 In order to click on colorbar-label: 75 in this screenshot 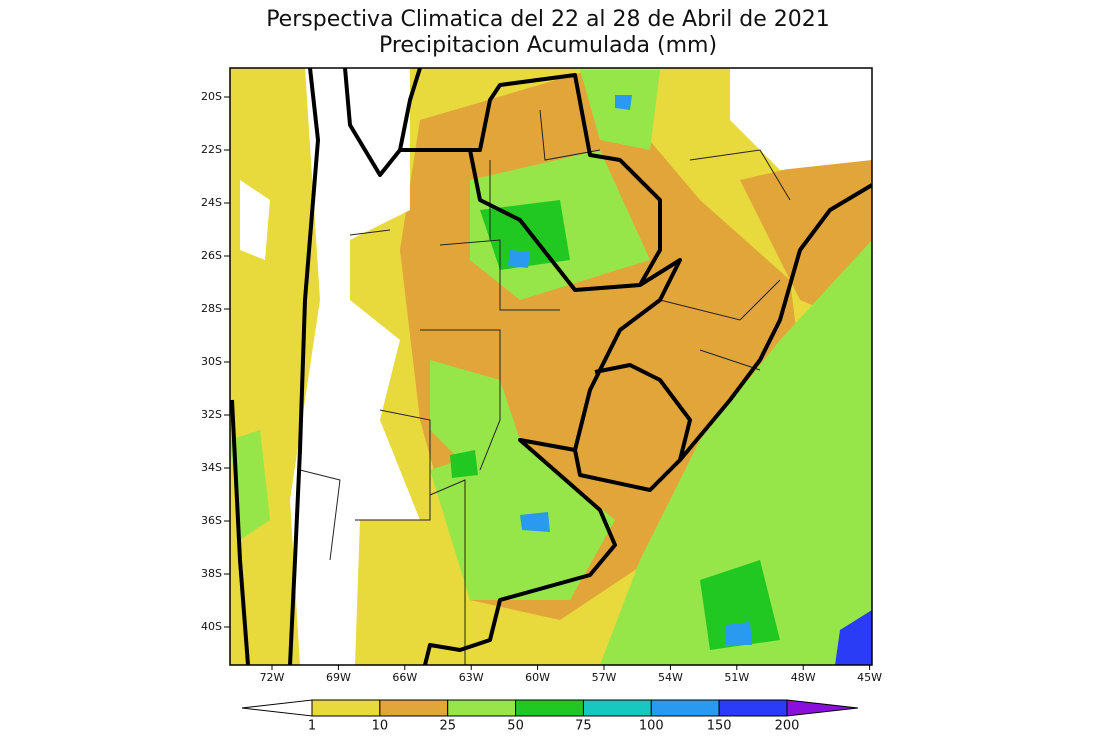, I will do `click(583, 726)`.